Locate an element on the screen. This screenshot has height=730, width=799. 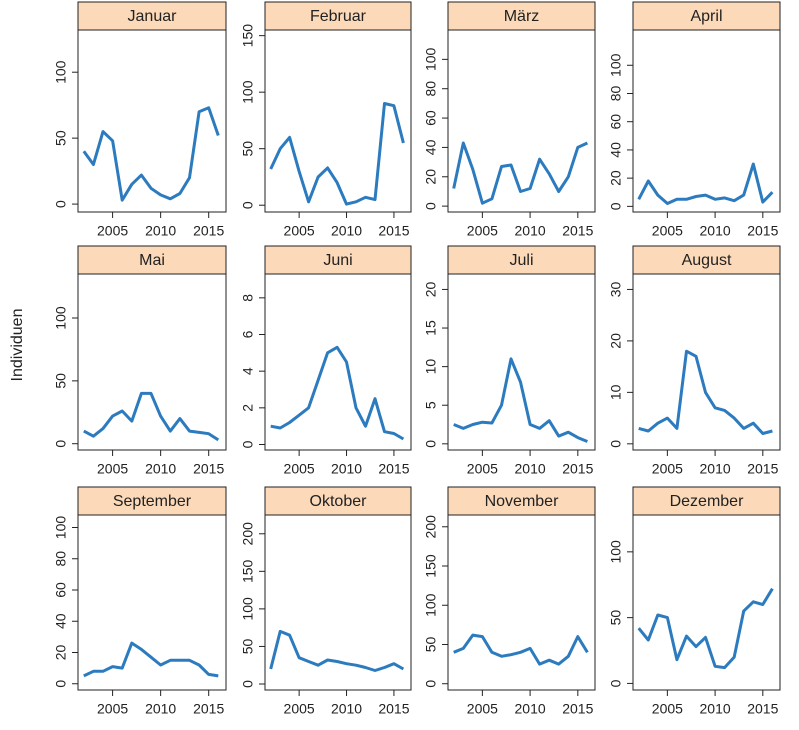
y-tick-label: 6 is located at coordinates (248, 334).